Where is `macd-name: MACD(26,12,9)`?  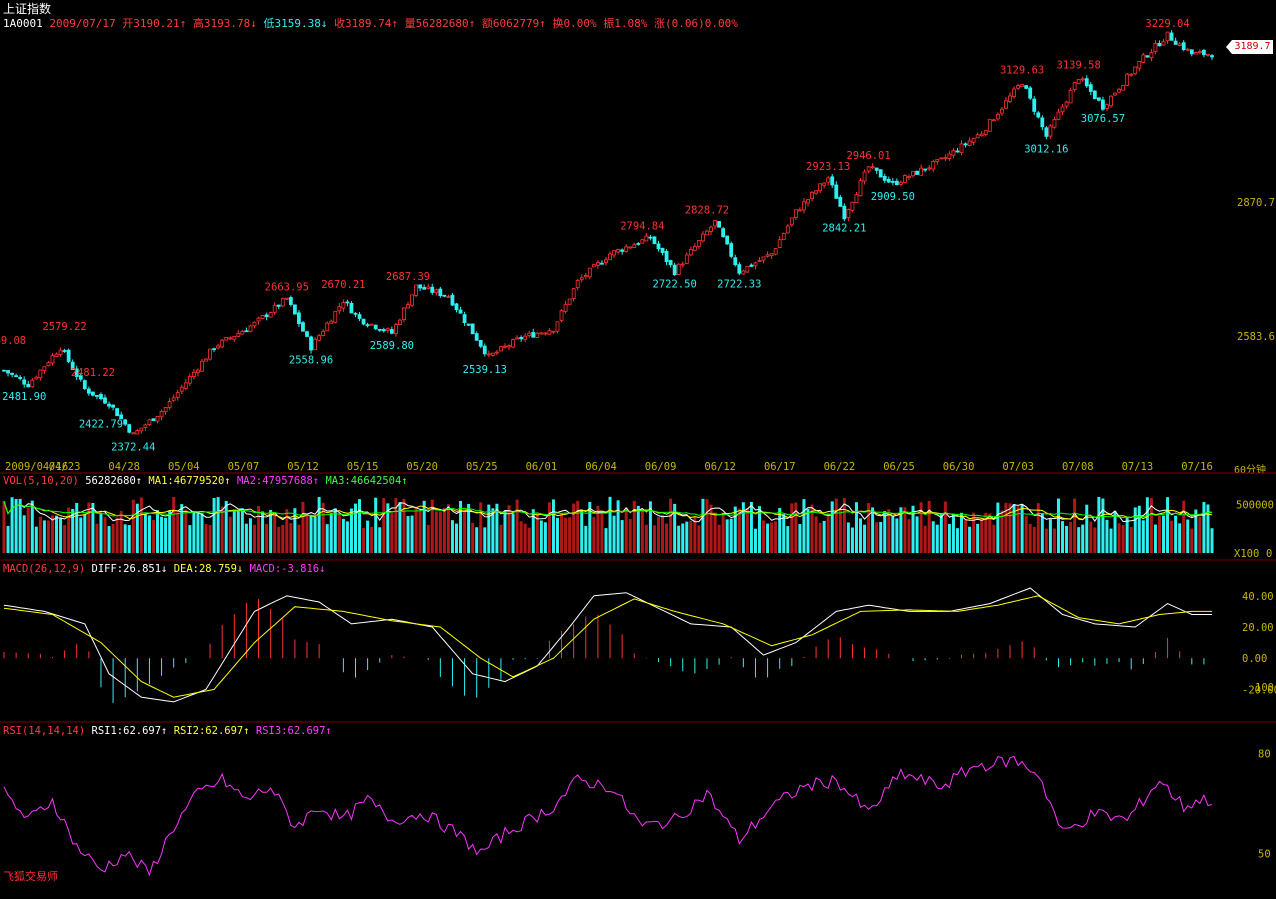
macd-name: MACD(26,12,9) is located at coordinates (44, 569).